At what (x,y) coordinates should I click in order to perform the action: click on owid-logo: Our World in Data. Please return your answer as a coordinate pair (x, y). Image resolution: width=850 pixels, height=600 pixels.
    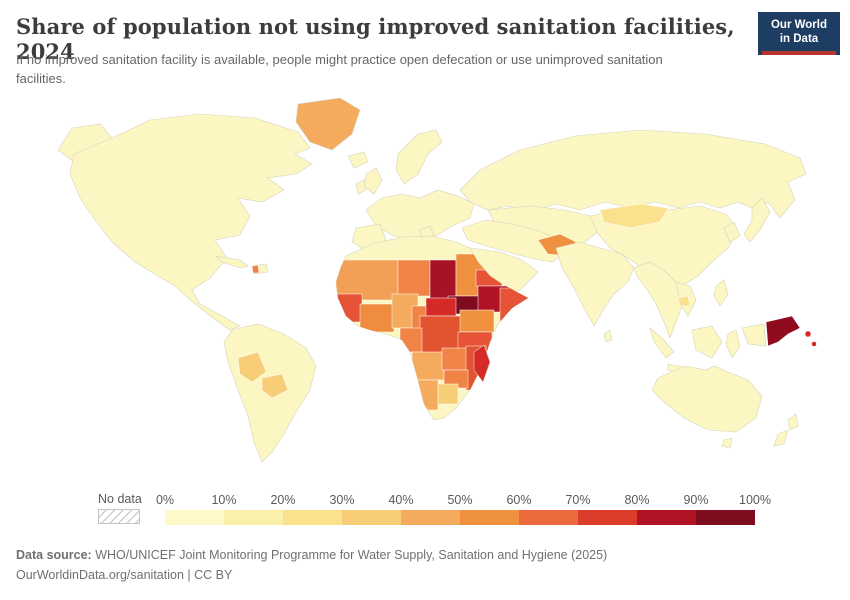
    Looking at the image, I should click on (799, 33).